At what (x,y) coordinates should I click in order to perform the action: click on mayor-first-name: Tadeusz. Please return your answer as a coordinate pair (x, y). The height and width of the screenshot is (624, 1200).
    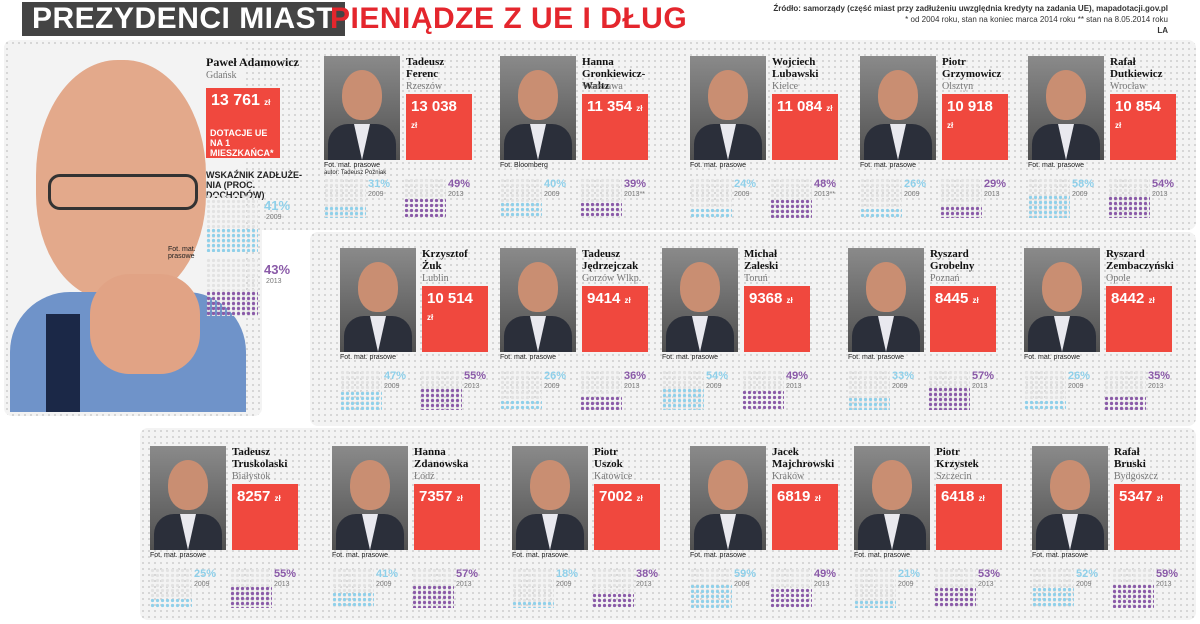
    Looking at the image, I should click on (601, 254).